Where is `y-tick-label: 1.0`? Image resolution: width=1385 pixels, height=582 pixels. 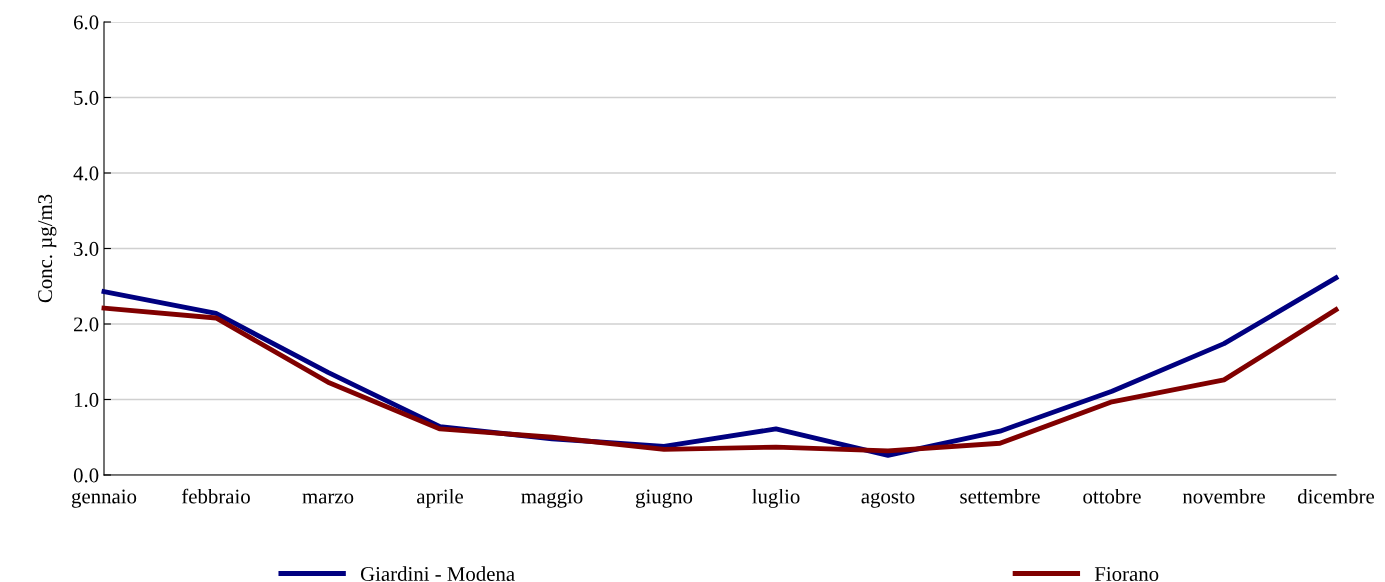
y-tick-label: 1.0 is located at coordinates (86, 400).